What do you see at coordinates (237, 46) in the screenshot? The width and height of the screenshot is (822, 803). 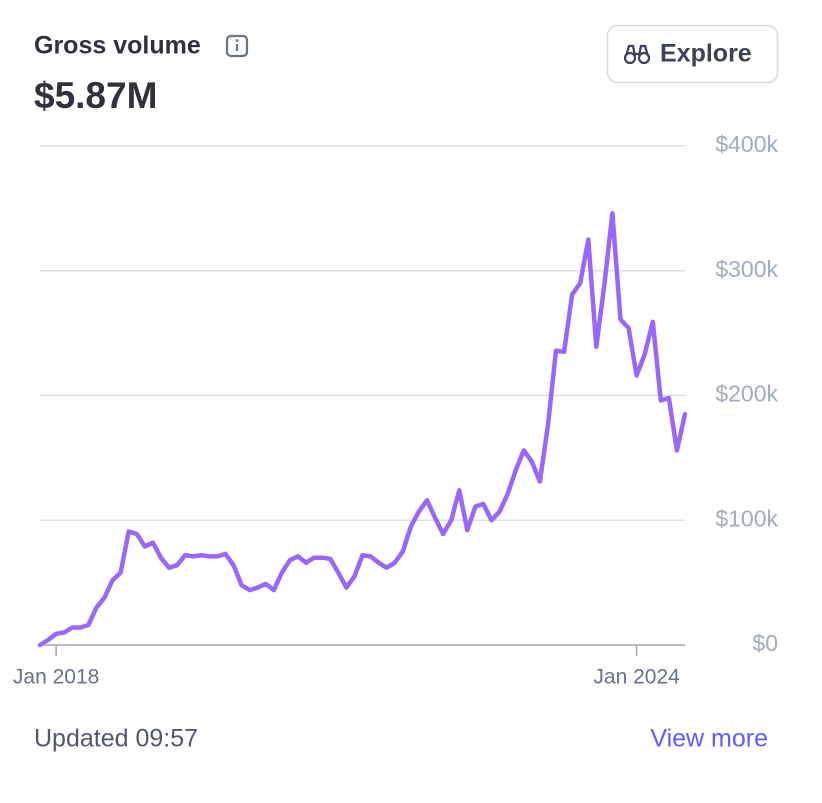 I see `info-icon` at bounding box center [237, 46].